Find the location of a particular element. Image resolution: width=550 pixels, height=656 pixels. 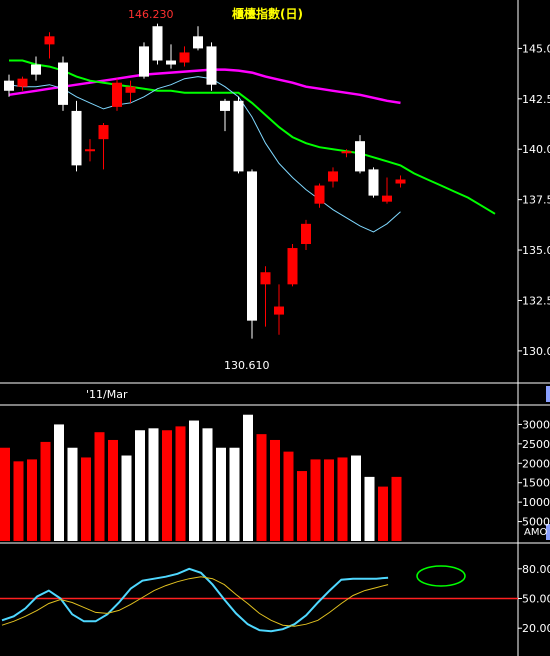

chart-title: 櫃檯指數(日) is located at coordinates (267, 13).